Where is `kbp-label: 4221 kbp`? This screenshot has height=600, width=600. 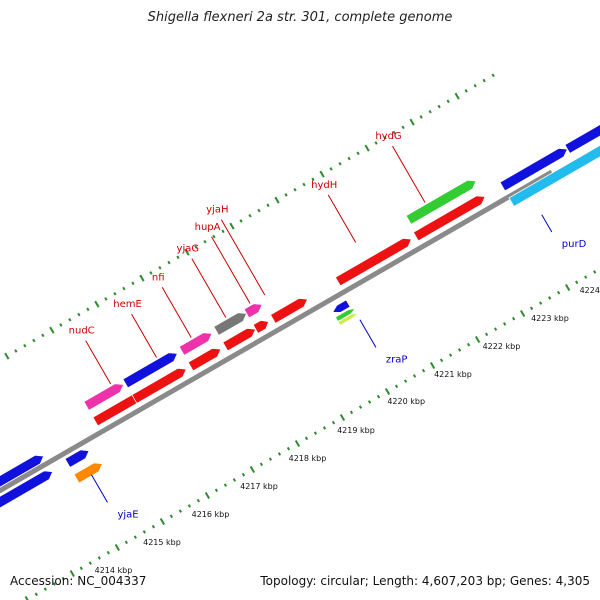 kbp-label: 4221 kbp is located at coordinates (453, 374).